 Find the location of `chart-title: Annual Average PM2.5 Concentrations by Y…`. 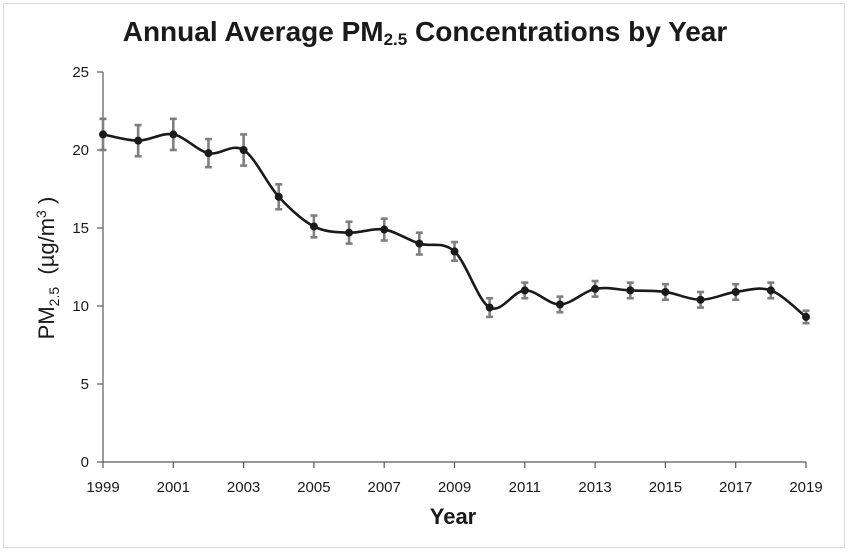

chart-title: Annual Average PM2.5 Concentrations by Y… is located at coordinates (425, 33).